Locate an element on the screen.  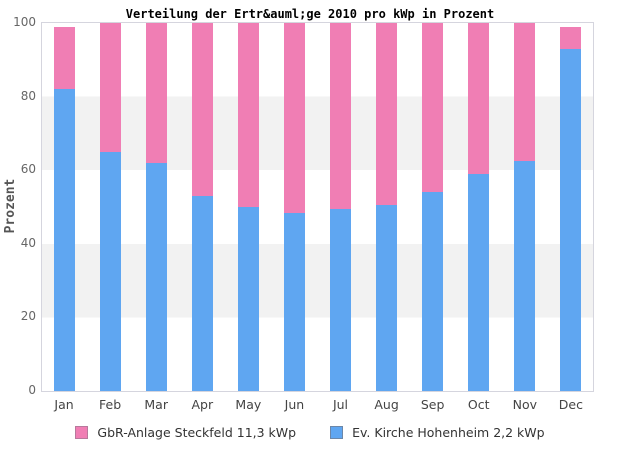
x-tick-label: Apr is located at coordinates (202, 404).